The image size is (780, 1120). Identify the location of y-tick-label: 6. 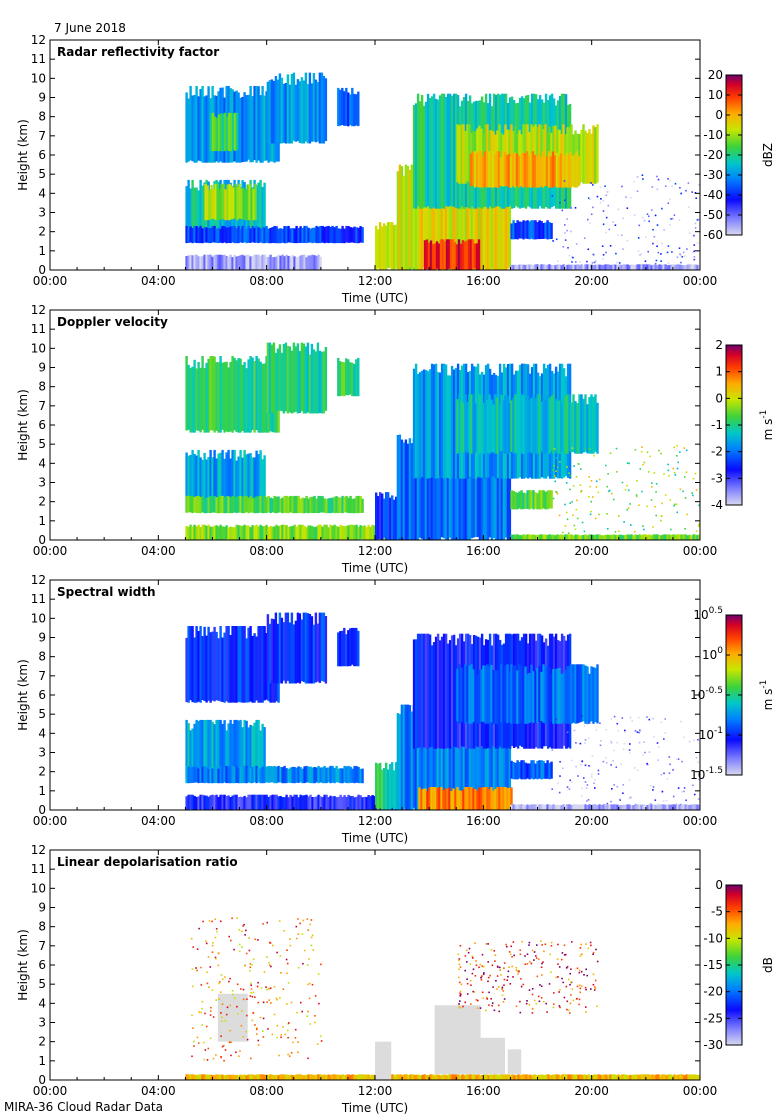
(42, 695).